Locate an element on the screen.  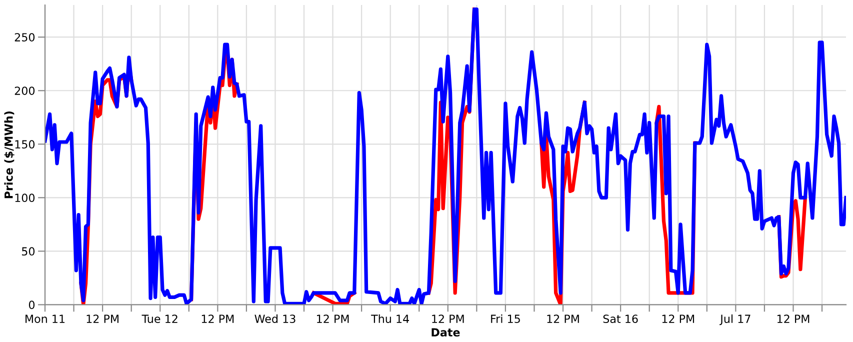
x-tick-label: Wed 13 is located at coordinates (275, 319).